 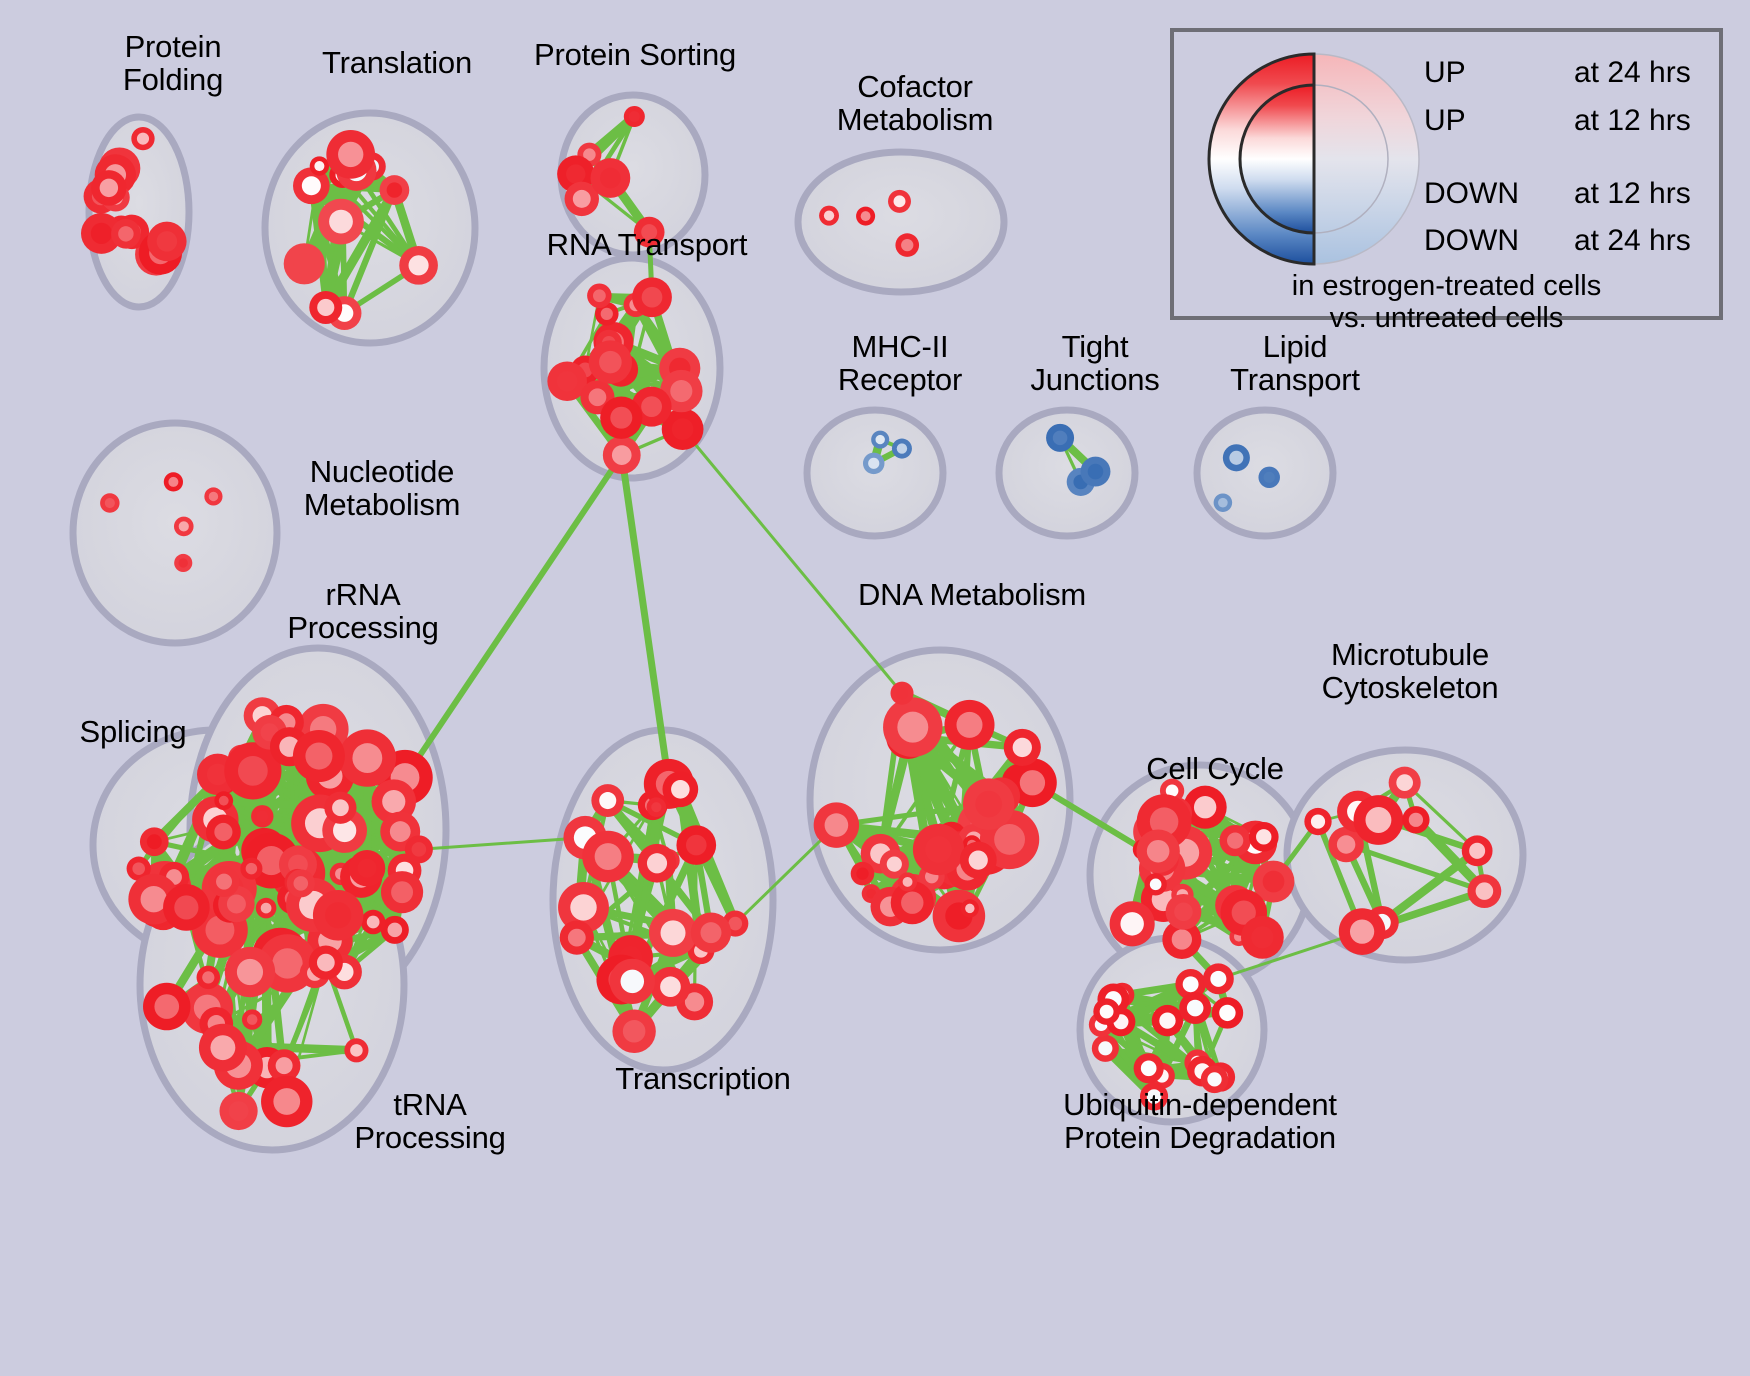 What do you see at coordinates (1095, 363) in the screenshot?
I see `cluster-label-tight-junctions: Tight Junctions` at bounding box center [1095, 363].